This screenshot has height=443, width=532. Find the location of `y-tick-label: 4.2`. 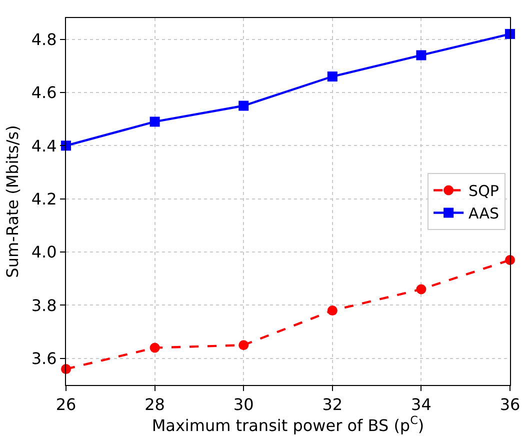

y-tick-label: 4.2 is located at coordinates (44, 198).